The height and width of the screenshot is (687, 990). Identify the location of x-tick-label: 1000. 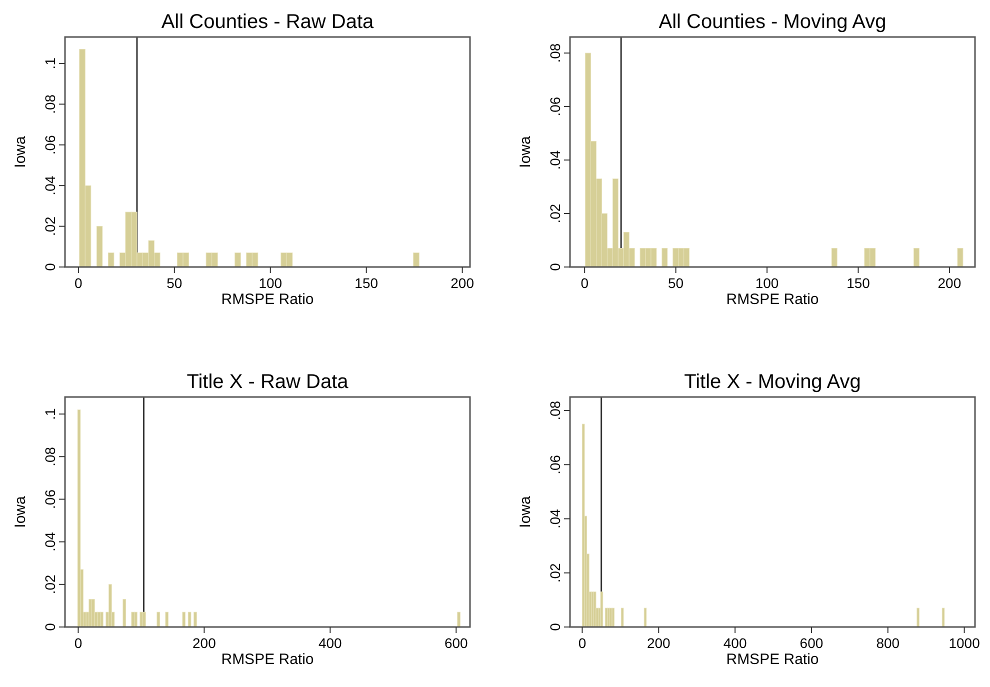
(964, 643).